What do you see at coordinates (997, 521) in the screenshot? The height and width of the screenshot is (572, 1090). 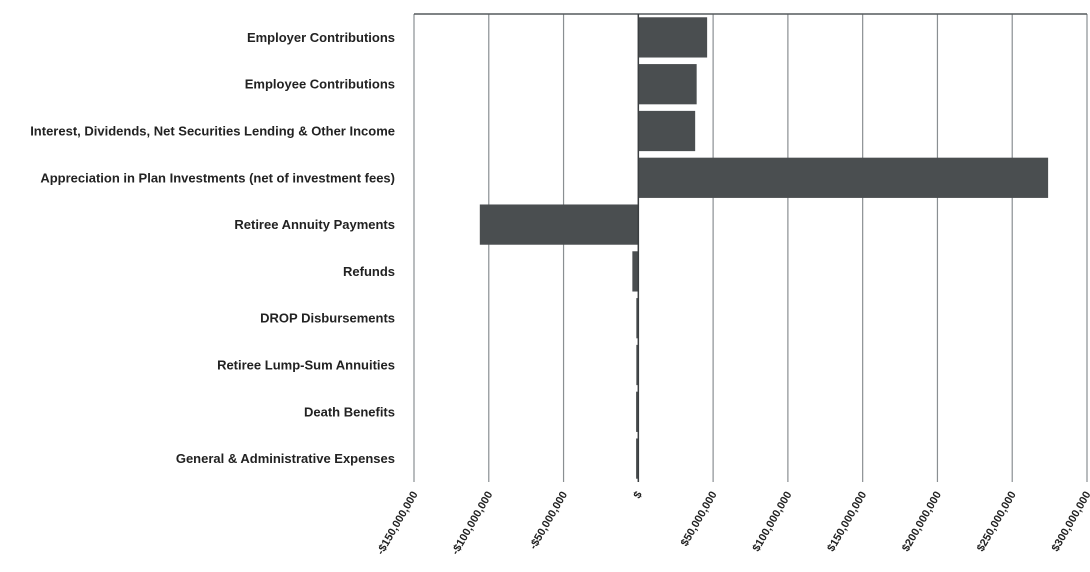 I see `x-tick-label: $250,000,000` at bounding box center [997, 521].